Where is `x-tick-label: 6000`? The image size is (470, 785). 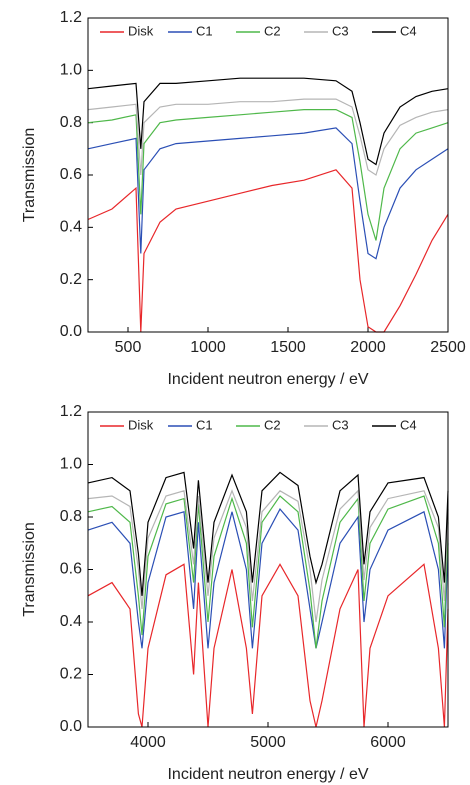 x-tick-label: 6000 is located at coordinates (388, 742).